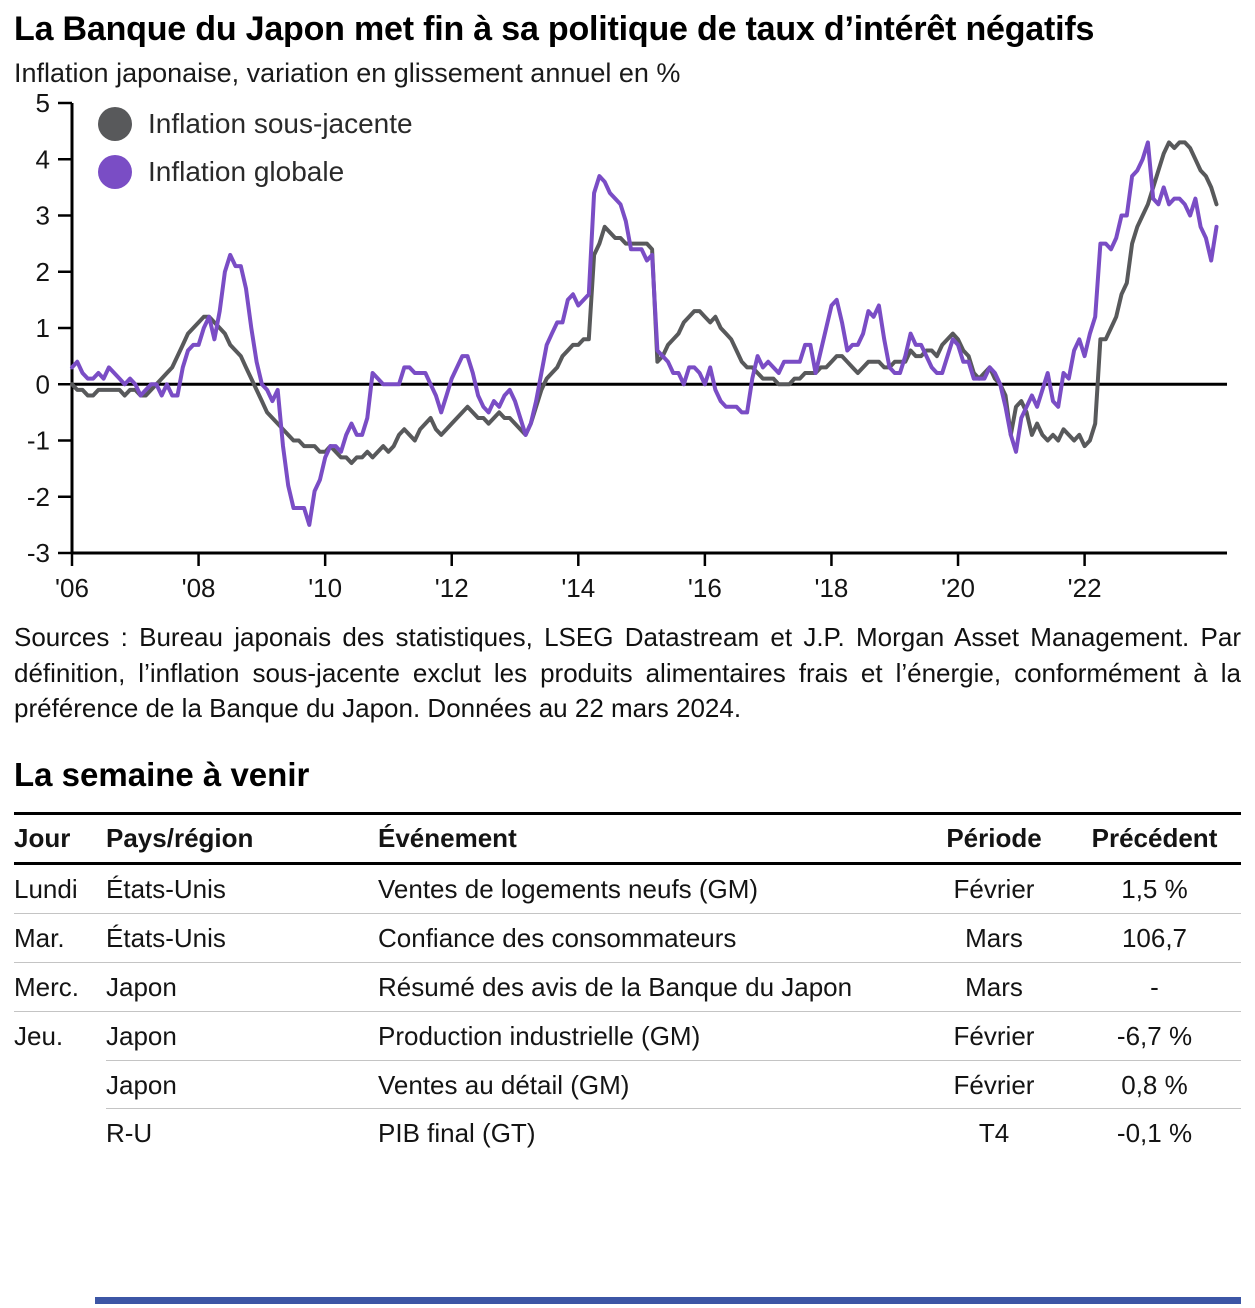 This screenshot has width=1255, height=1308. Describe the element at coordinates (42, 838) in the screenshot. I see `header-jour: Jour` at that location.